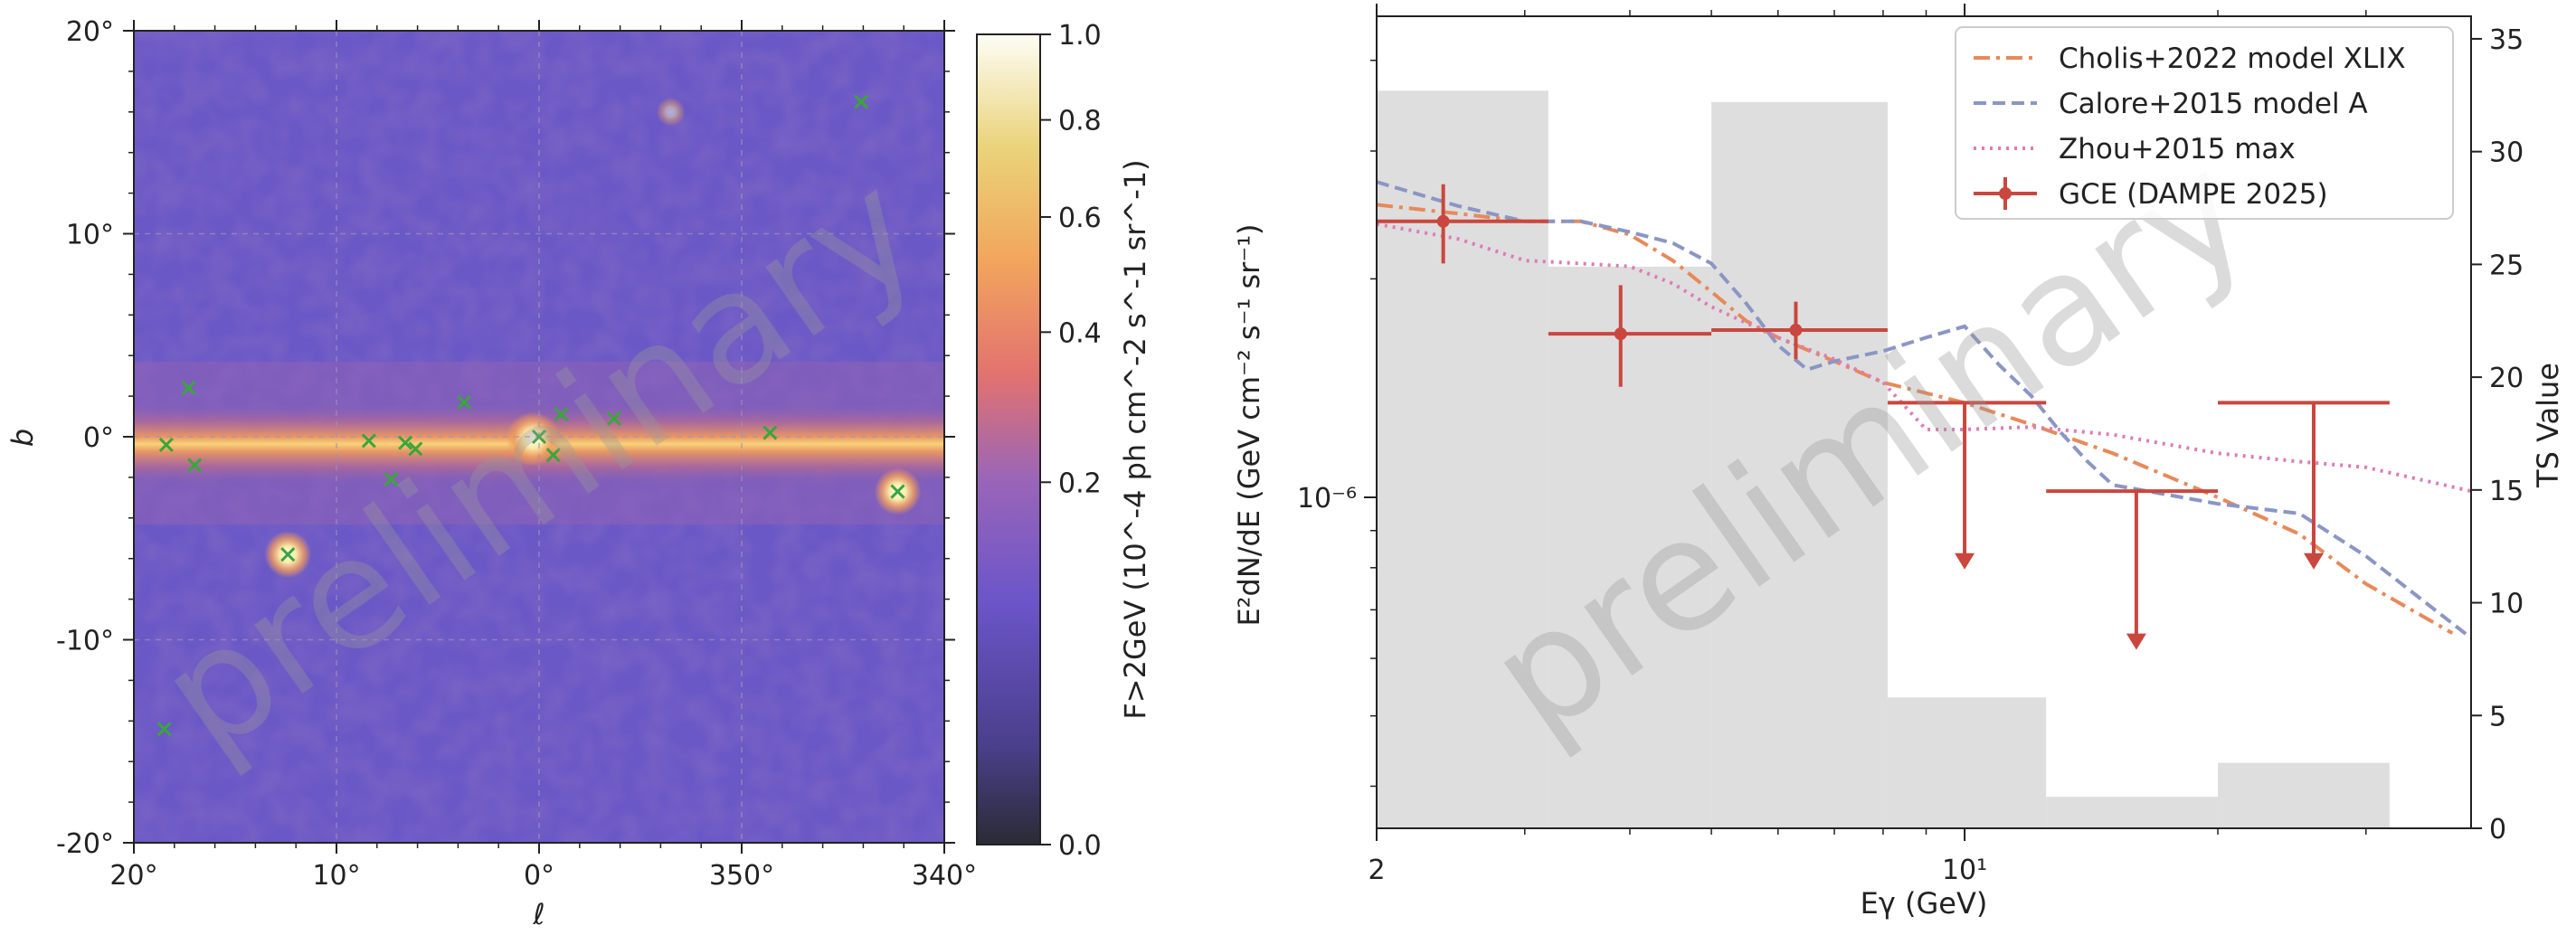 The width and height of the screenshot is (2576, 935). I want to click on map-y-tick-label: 10°, so click(90, 235).